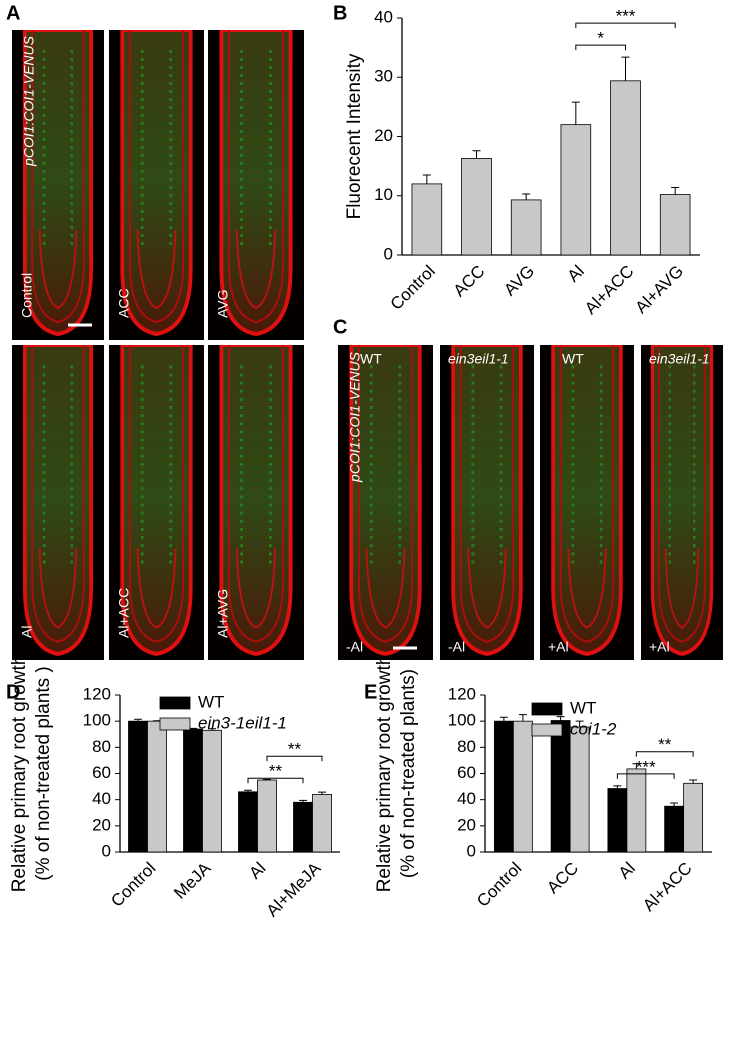 Image resolution: width=740 pixels, height=1045 pixels. Describe the element at coordinates (294, 889) in the screenshot. I see `x-tick-label: Al+MeJA` at that location.